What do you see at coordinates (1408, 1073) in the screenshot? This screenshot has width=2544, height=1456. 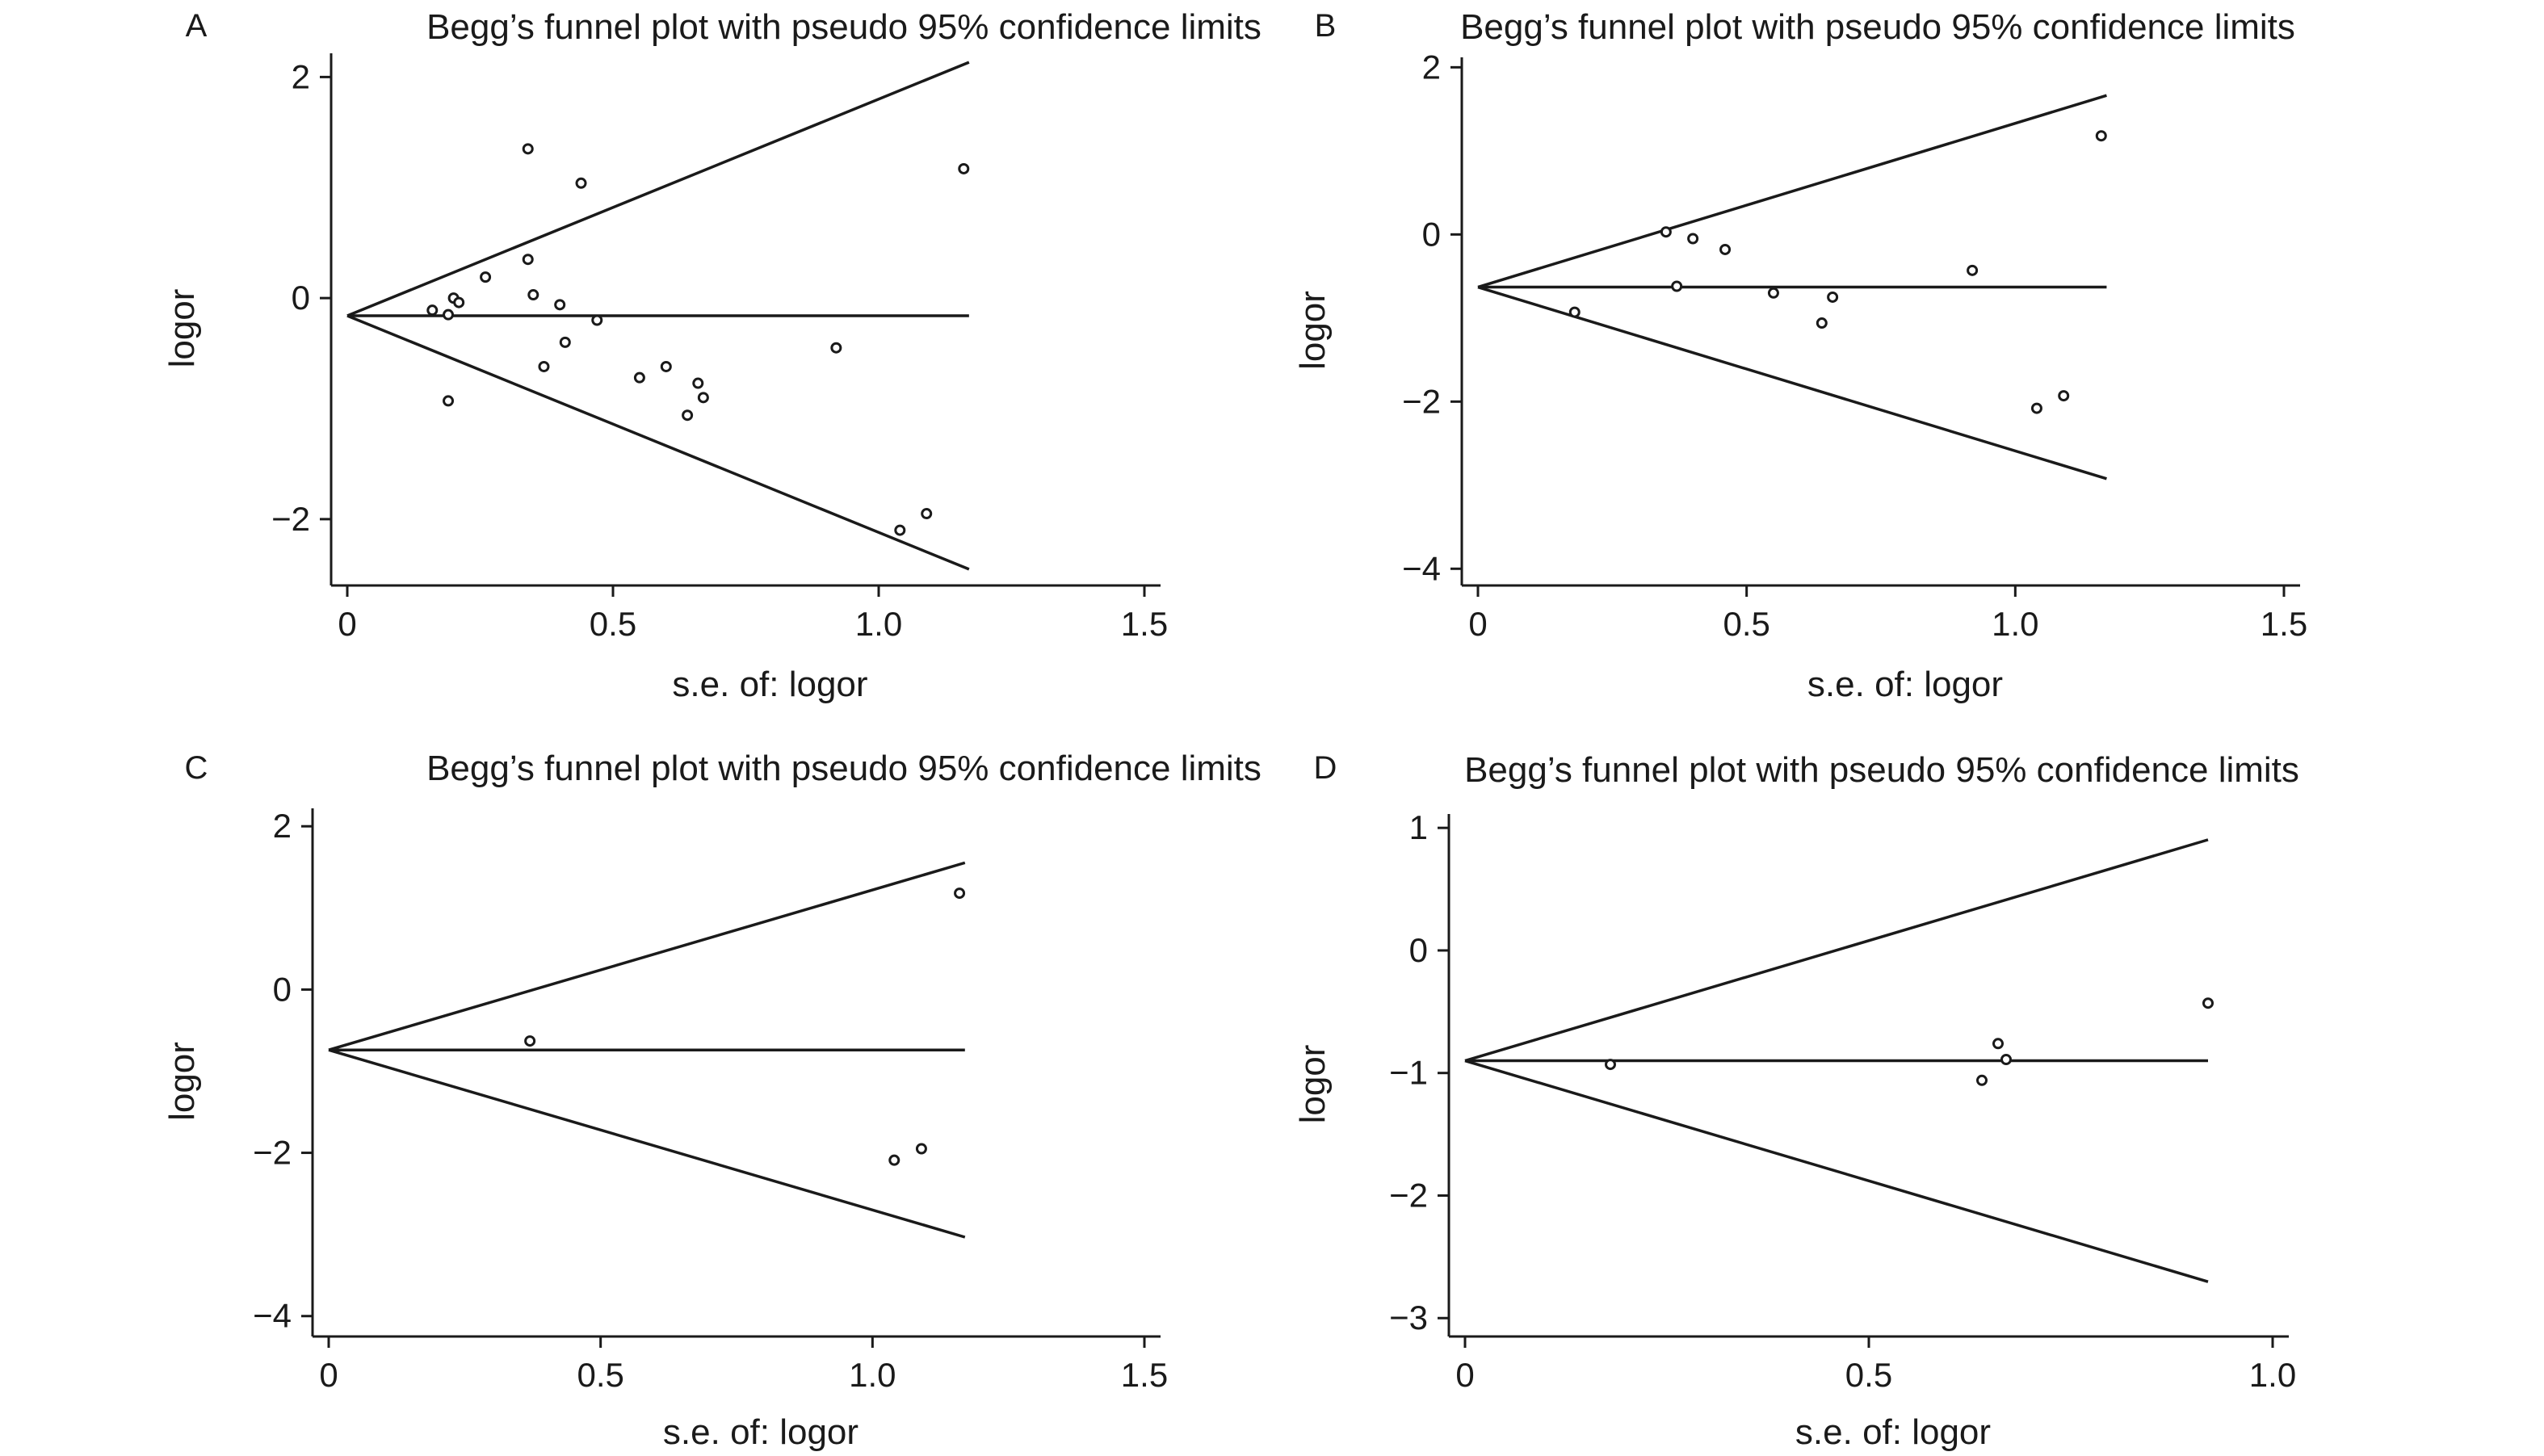 I see `y-tick-label: −1` at bounding box center [1408, 1073].